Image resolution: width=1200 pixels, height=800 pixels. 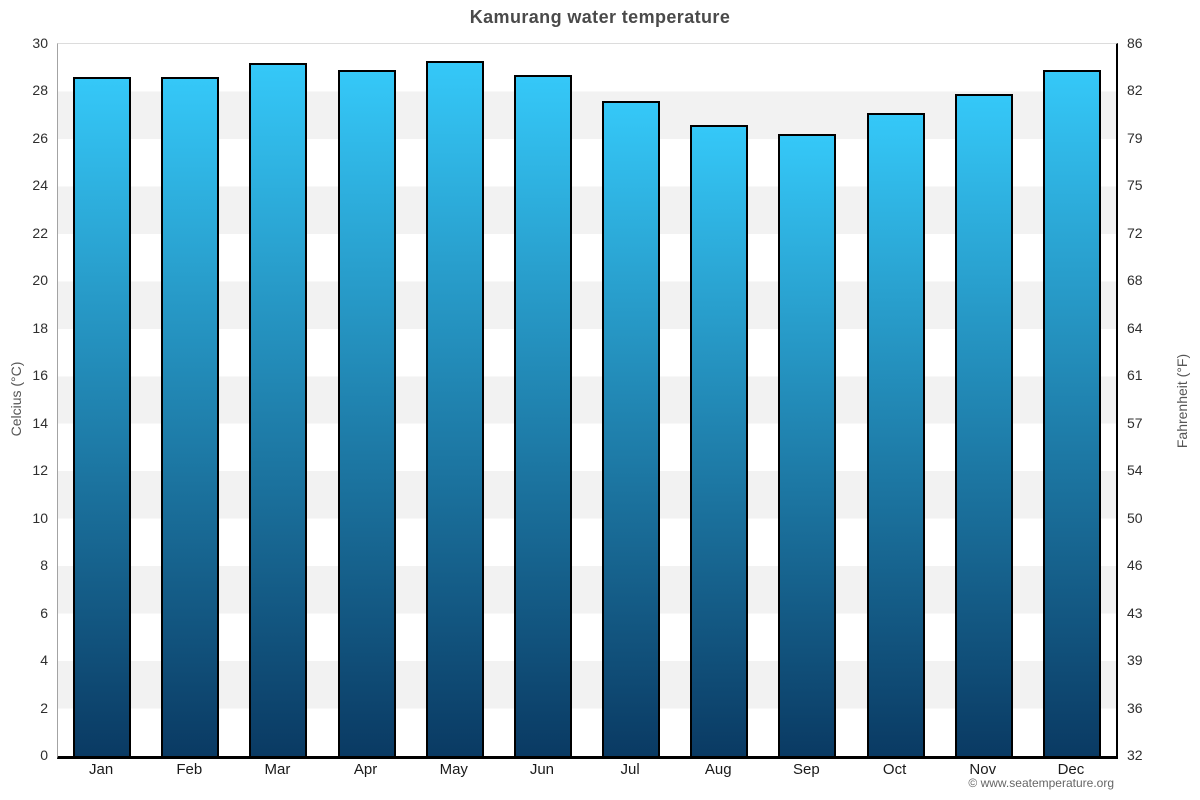 What do you see at coordinates (278, 409) in the screenshot?
I see `bar-mar` at bounding box center [278, 409].